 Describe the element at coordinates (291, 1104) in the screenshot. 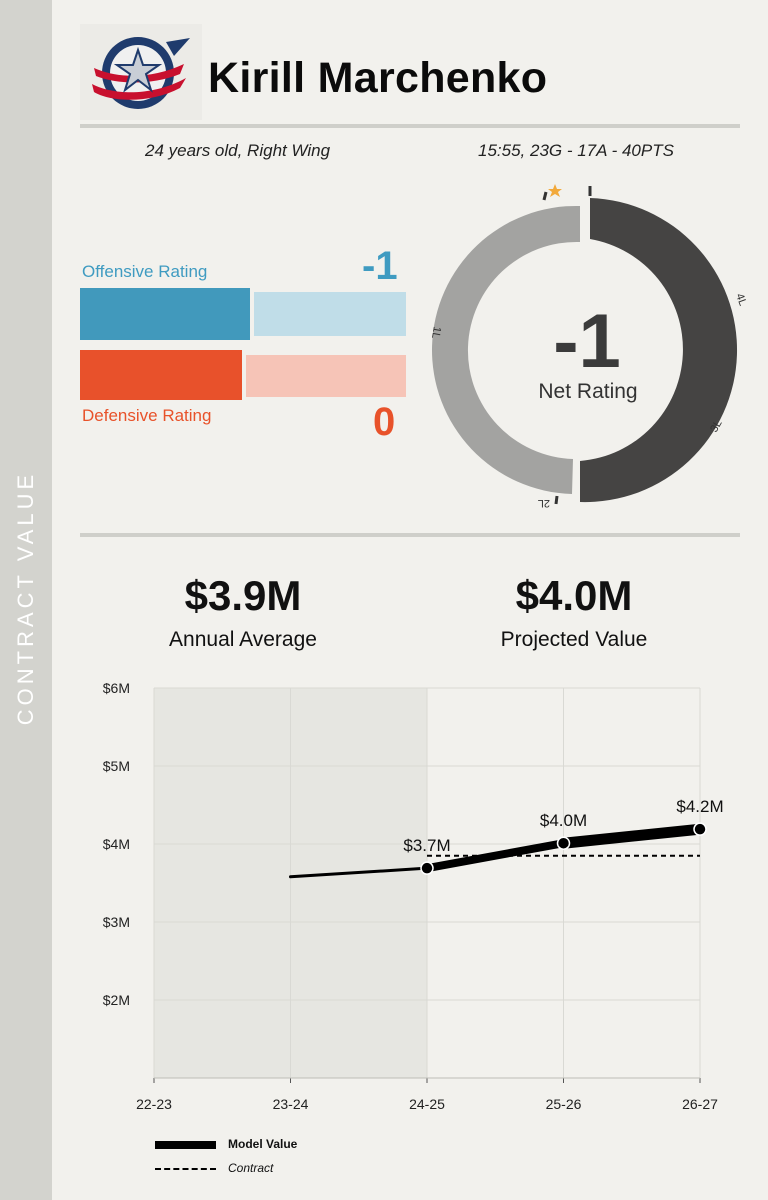

I see `x-tick-label: 23-24` at that location.